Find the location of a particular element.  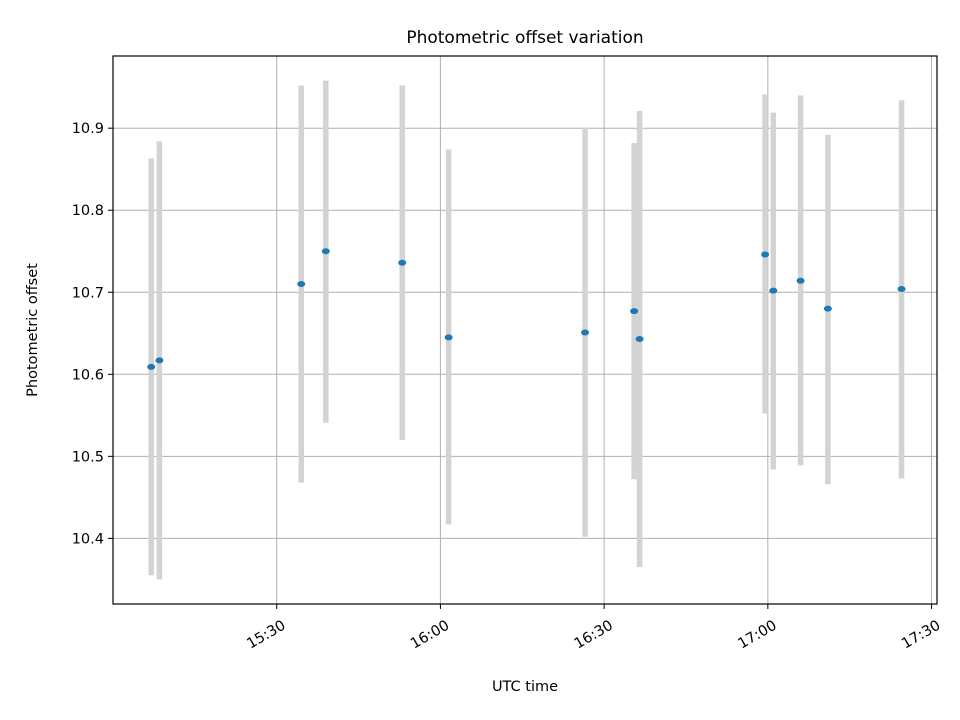

y-tick-label: 10.9 is located at coordinates (88, 129).